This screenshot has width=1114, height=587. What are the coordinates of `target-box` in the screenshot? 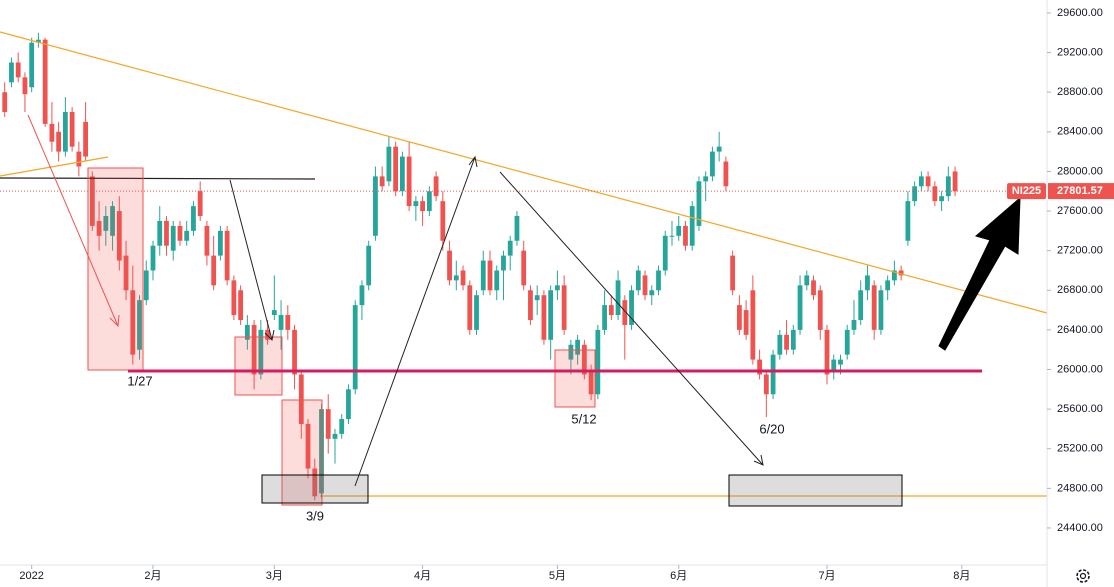 It's located at (315, 489).